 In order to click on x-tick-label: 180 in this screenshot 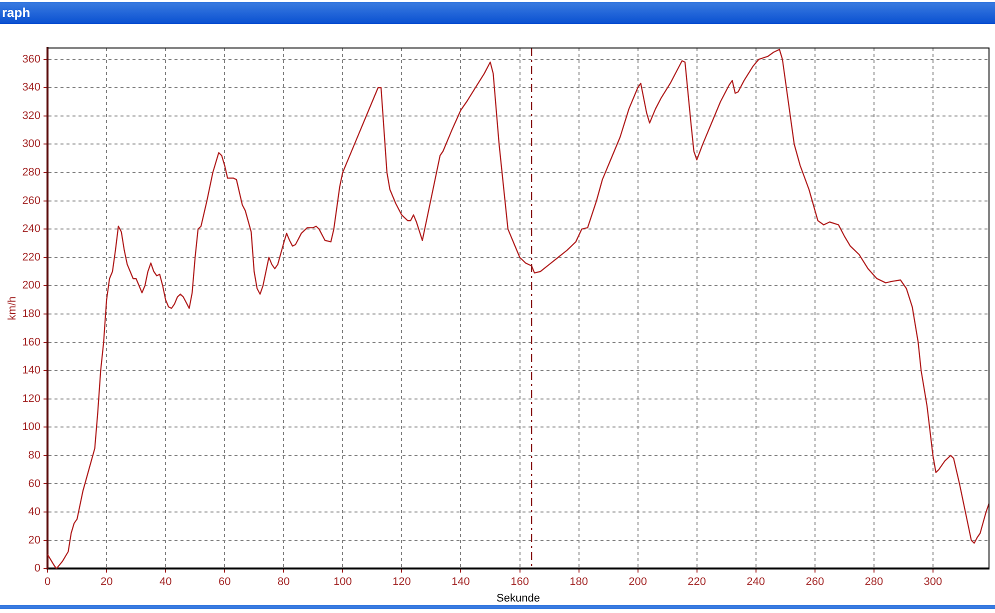, I will do `click(579, 582)`.